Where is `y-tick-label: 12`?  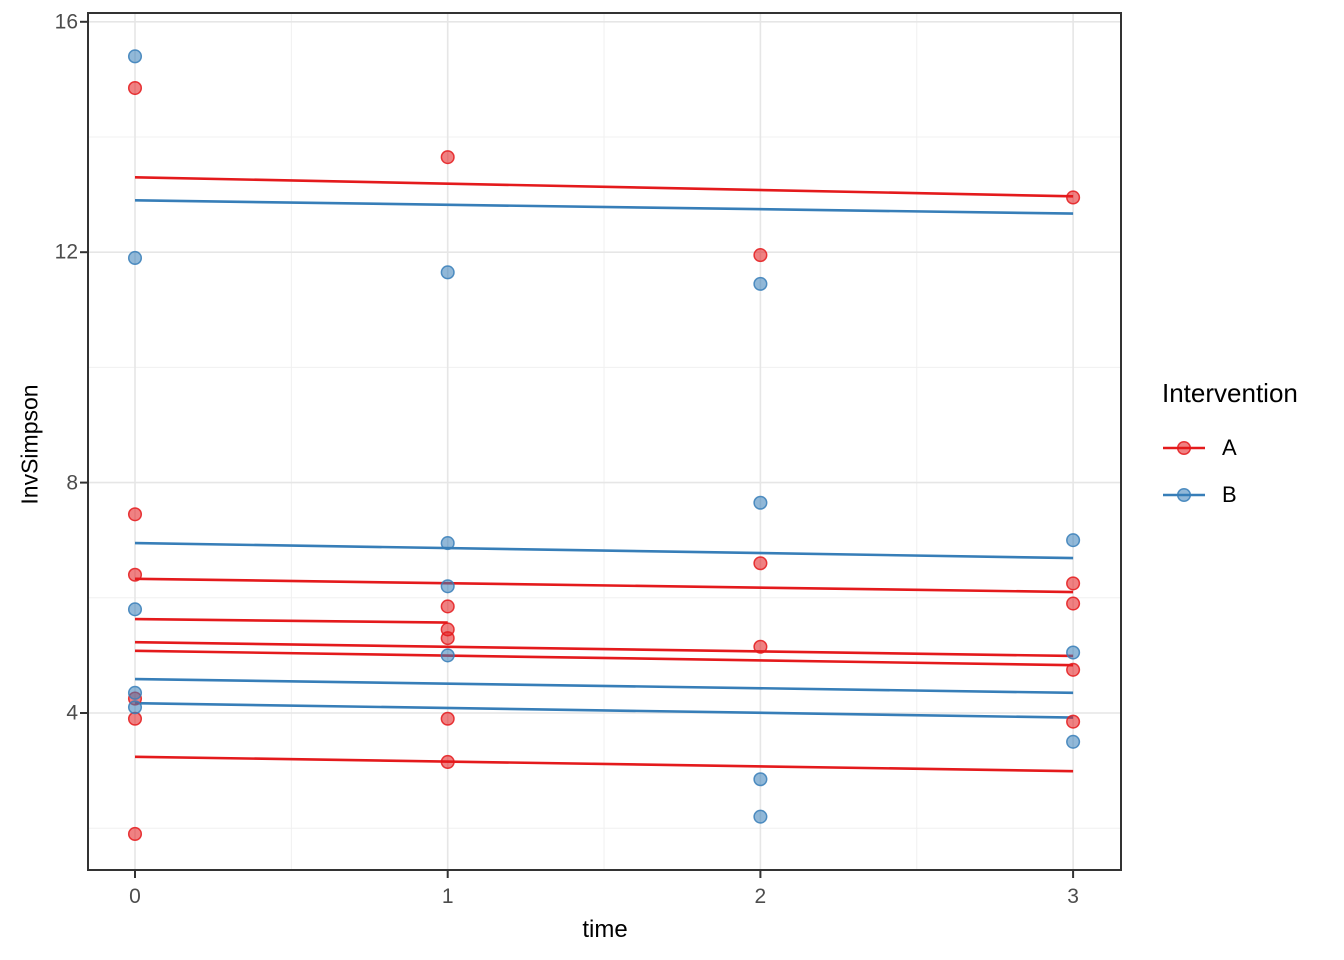
y-tick-label: 12 is located at coordinates (66, 252).